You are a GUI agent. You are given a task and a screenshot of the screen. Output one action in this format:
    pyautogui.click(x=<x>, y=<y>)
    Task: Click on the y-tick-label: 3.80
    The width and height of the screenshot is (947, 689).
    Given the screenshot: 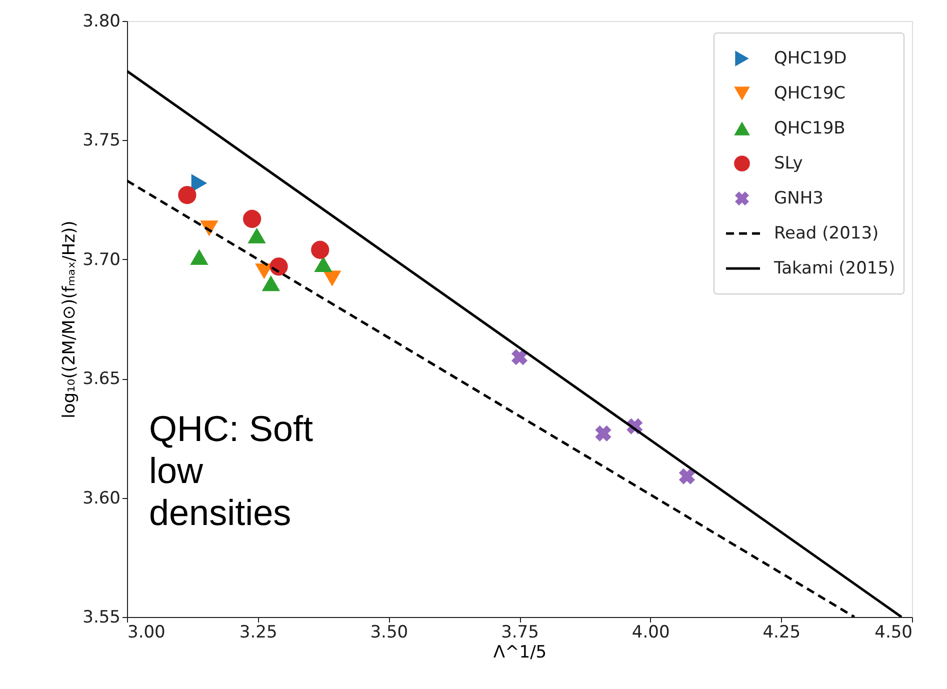 What is the action you would take?
    pyautogui.click(x=101, y=22)
    